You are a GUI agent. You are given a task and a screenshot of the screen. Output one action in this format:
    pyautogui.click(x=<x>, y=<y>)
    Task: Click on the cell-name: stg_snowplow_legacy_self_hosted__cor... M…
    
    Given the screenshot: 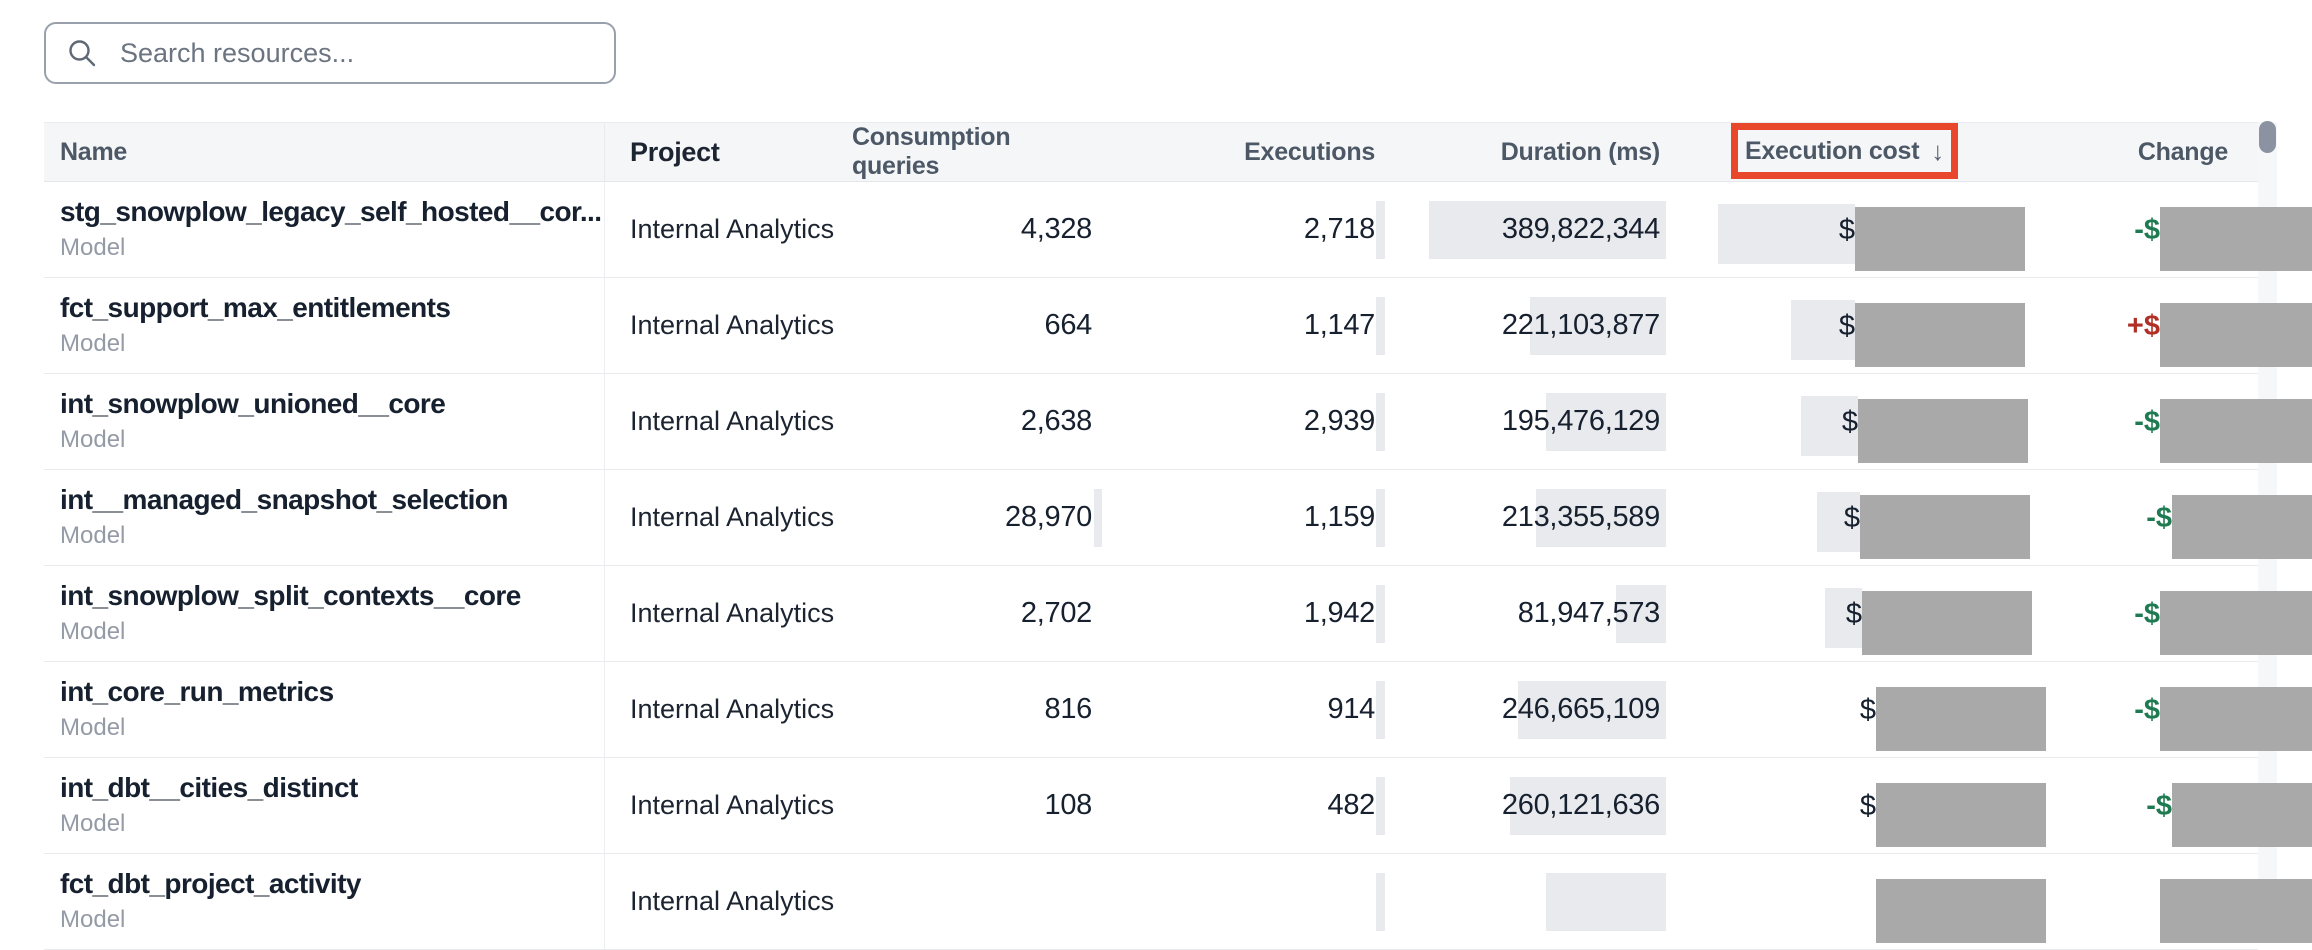 What is the action you would take?
    pyautogui.click(x=324, y=229)
    